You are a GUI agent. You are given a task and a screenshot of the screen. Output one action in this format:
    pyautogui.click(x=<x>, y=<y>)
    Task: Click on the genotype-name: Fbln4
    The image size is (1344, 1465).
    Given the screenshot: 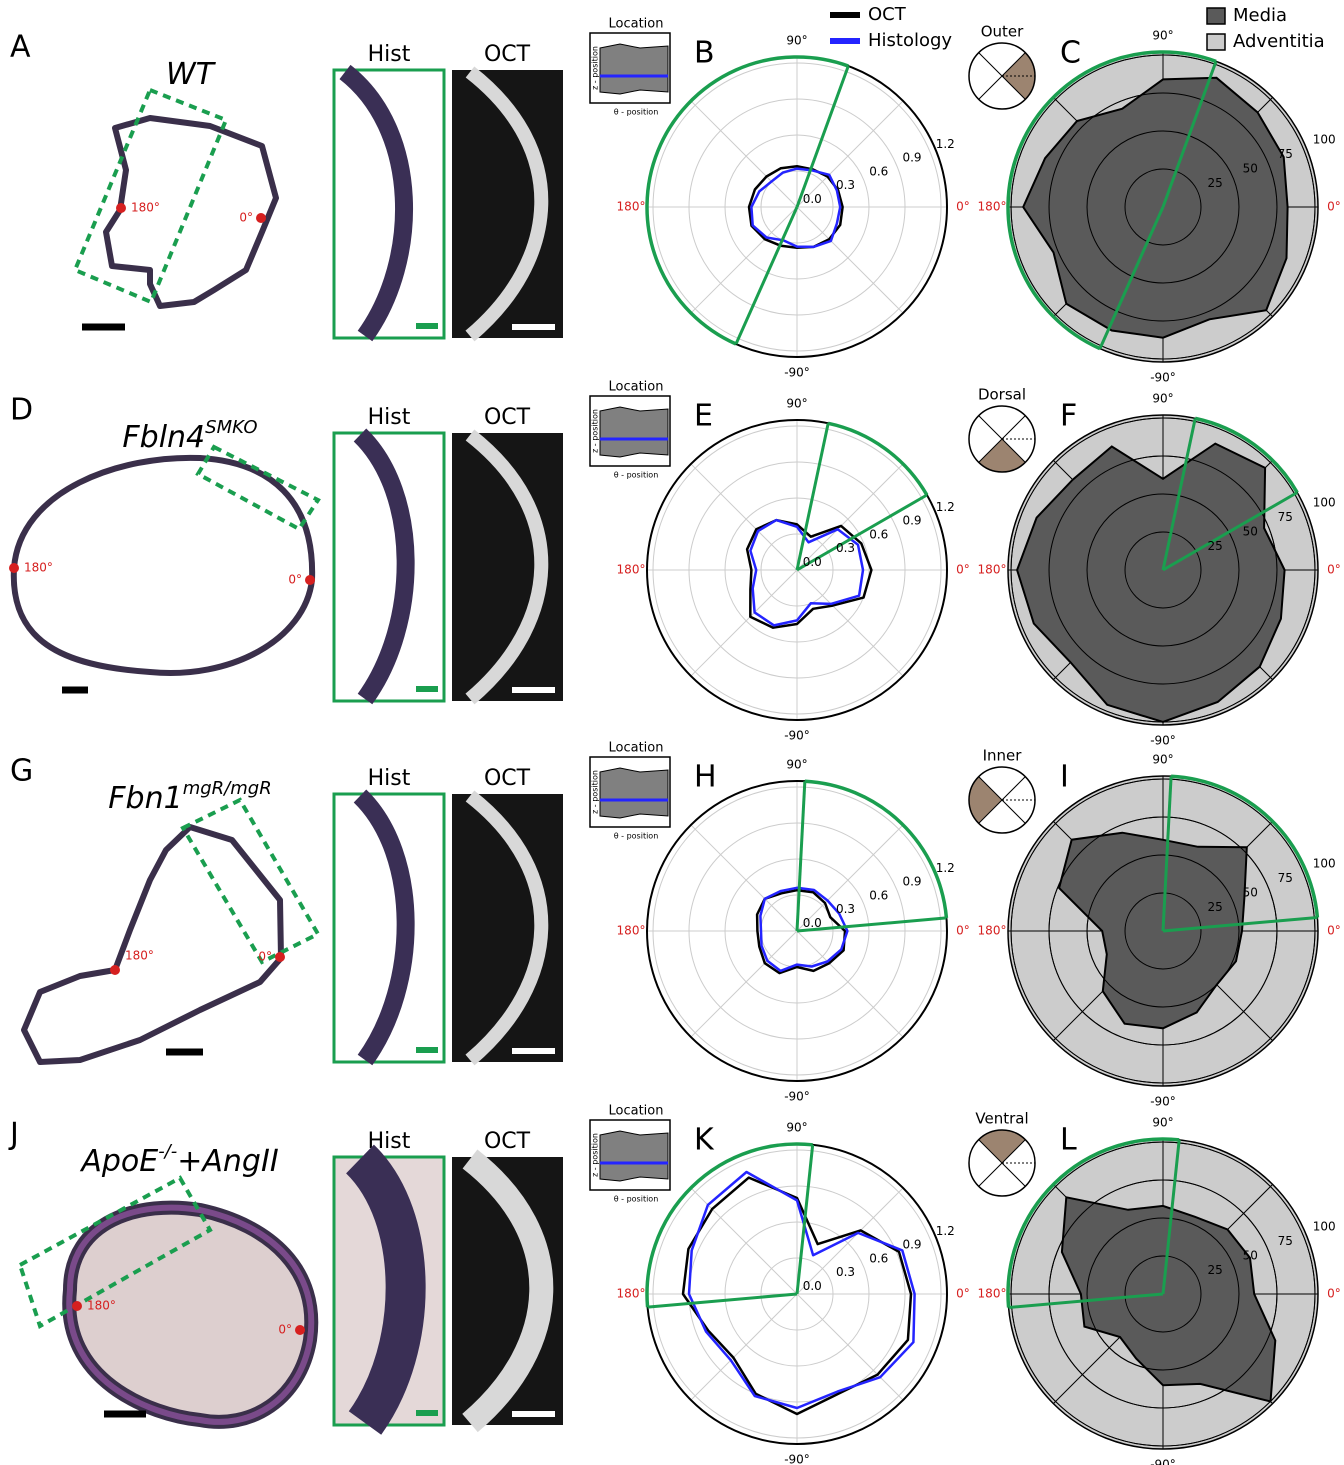 What is the action you would take?
    pyautogui.click(x=163, y=437)
    